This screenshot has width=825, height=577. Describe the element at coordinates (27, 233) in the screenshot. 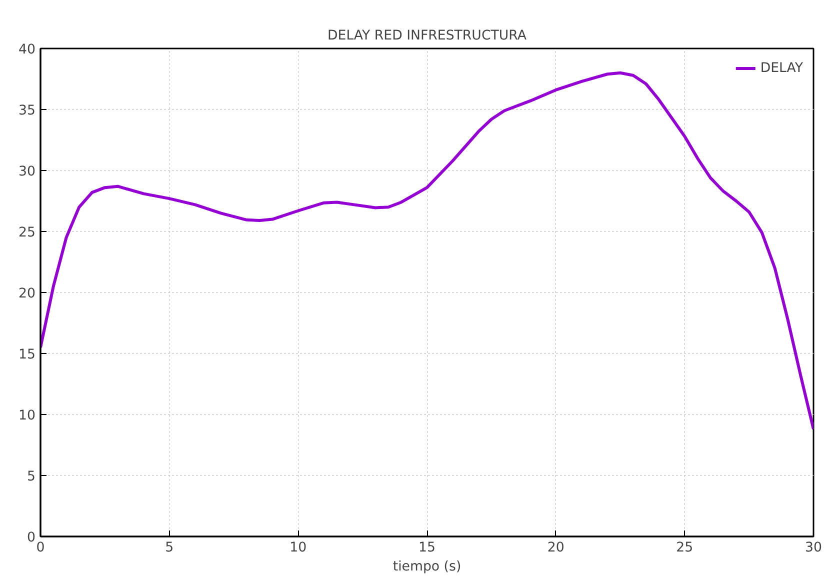

I see `y-tick-label: 25` at that location.